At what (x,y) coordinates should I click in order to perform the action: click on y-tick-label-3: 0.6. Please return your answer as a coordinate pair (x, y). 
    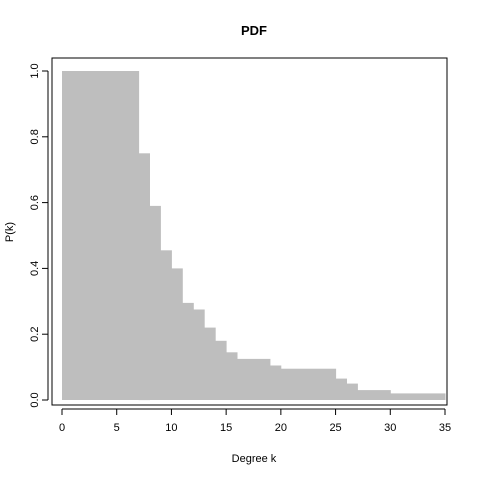
    Looking at the image, I should click on (35, 202).